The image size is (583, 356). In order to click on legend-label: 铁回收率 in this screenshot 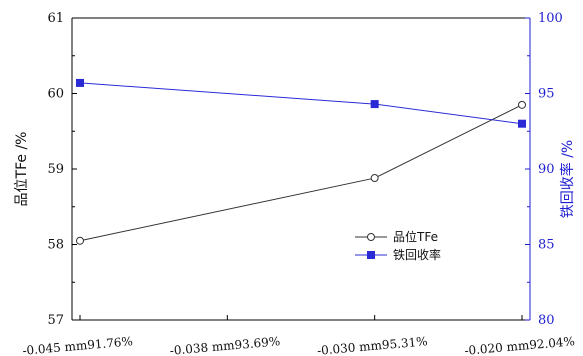, I will do `click(417, 254)`.